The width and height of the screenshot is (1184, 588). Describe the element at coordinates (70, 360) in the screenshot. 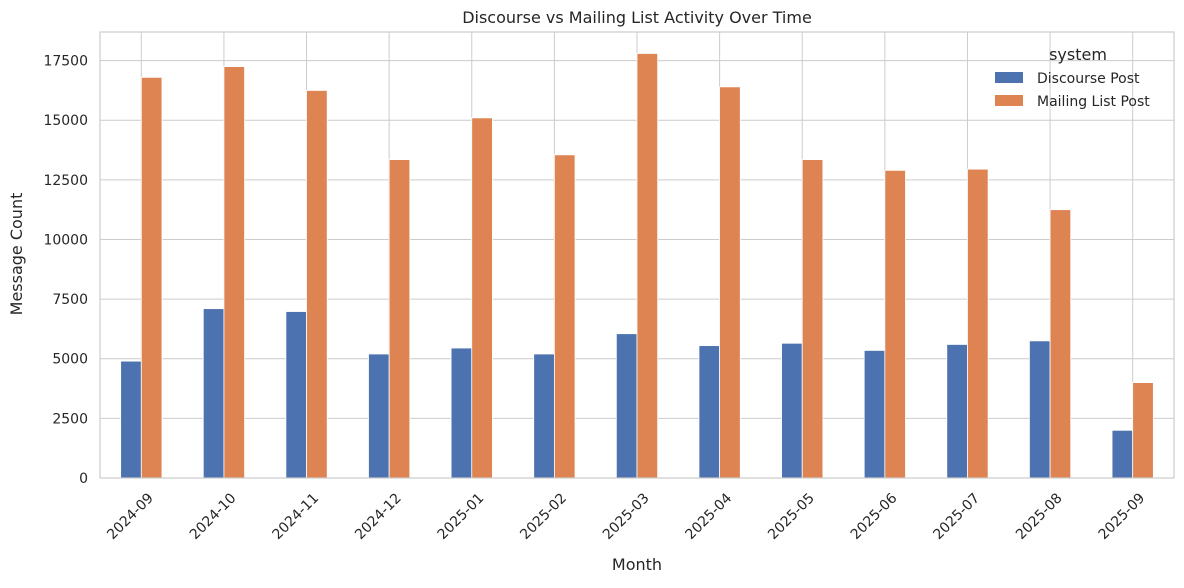

I see `y-tick-label: 5000` at that location.